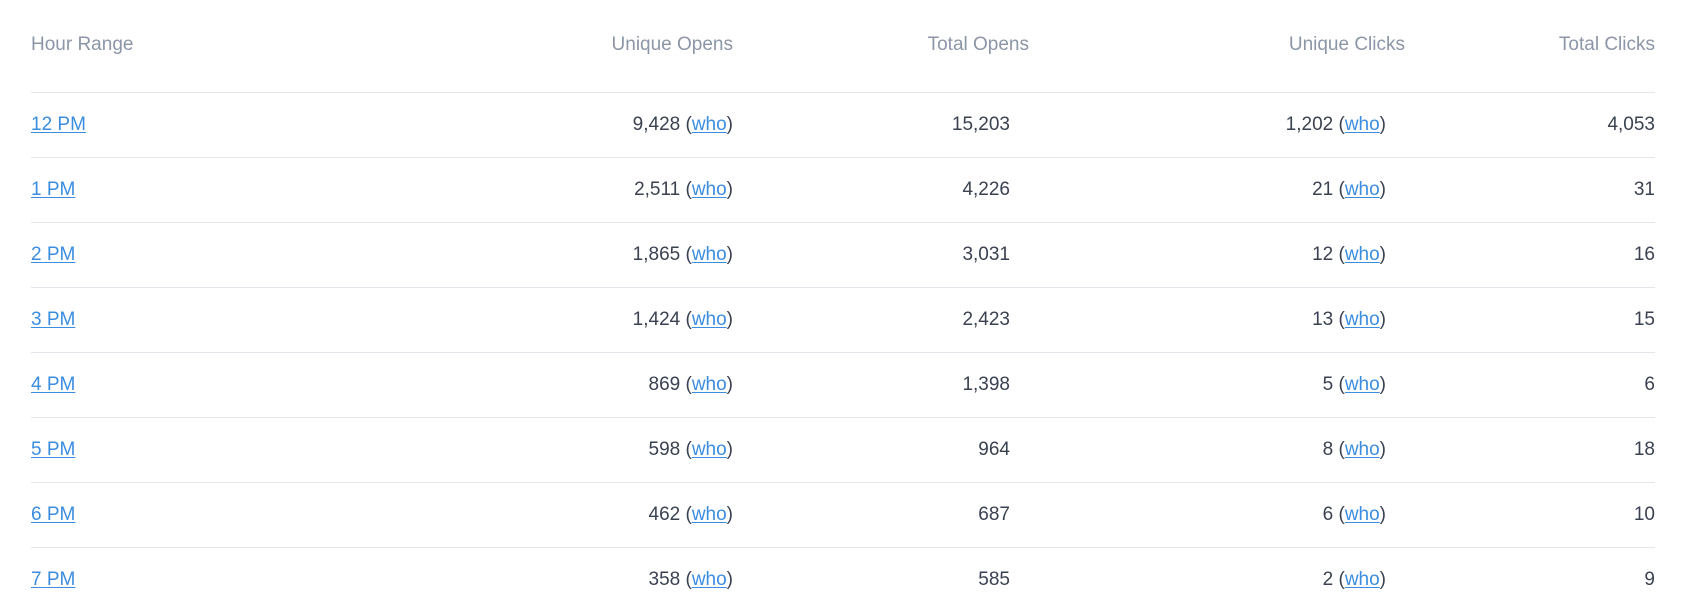 The image size is (1688, 612). What do you see at coordinates (1217, 515) in the screenshot?
I see `unique-clicks-cell: 6 (who)` at bounding box center [1217, 515].